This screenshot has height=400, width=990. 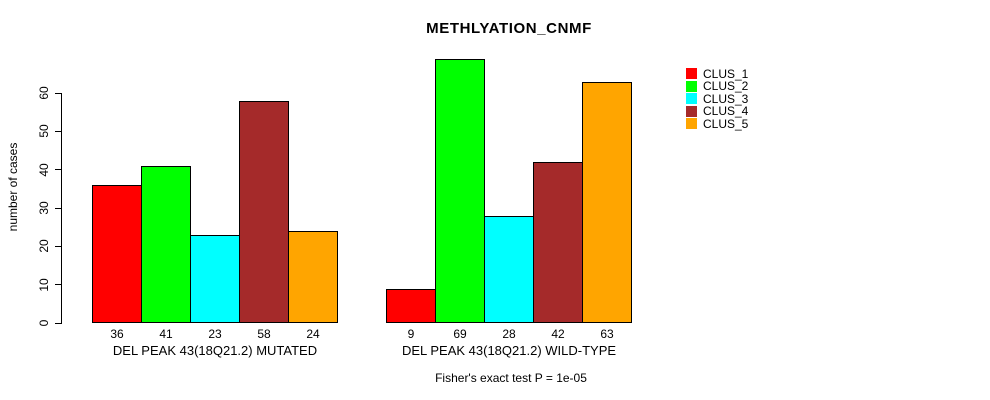 I want to click on bar-clus_3-group2, so click(x=509, y=269).